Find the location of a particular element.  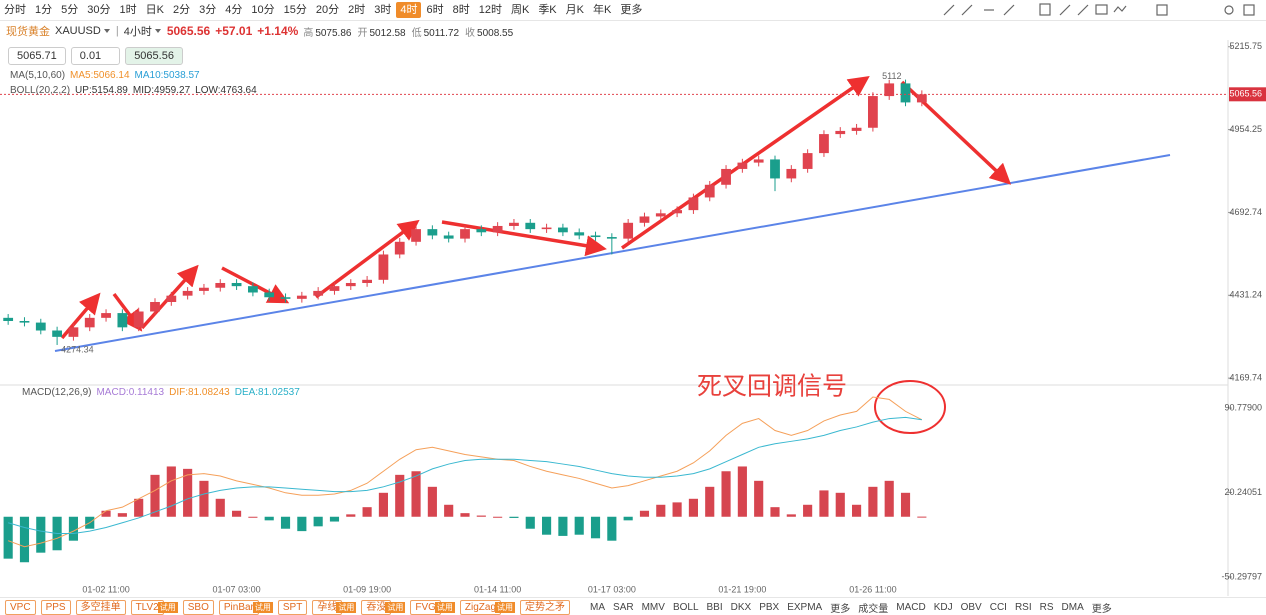

period-button: 6时 is located at coordinates (435, 10).